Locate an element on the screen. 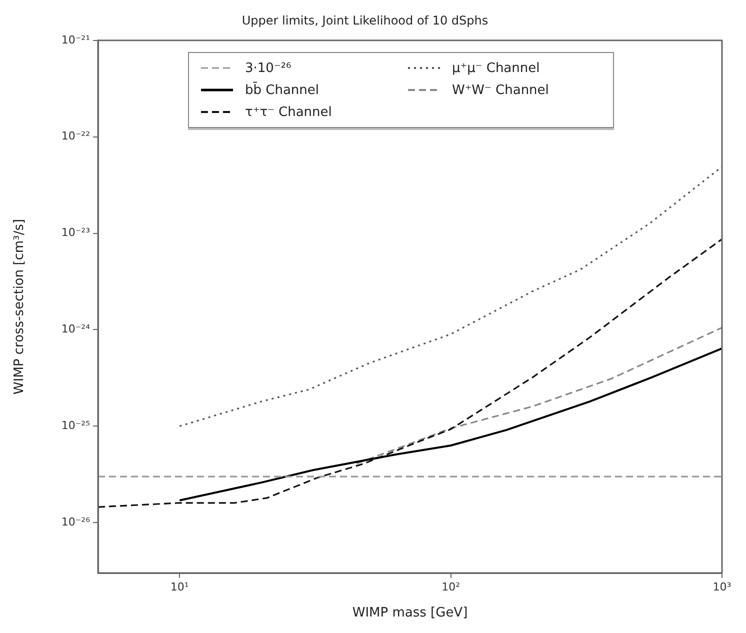  y-tick-label: 10⁻²⁶ is located at coordinates (76, 521).